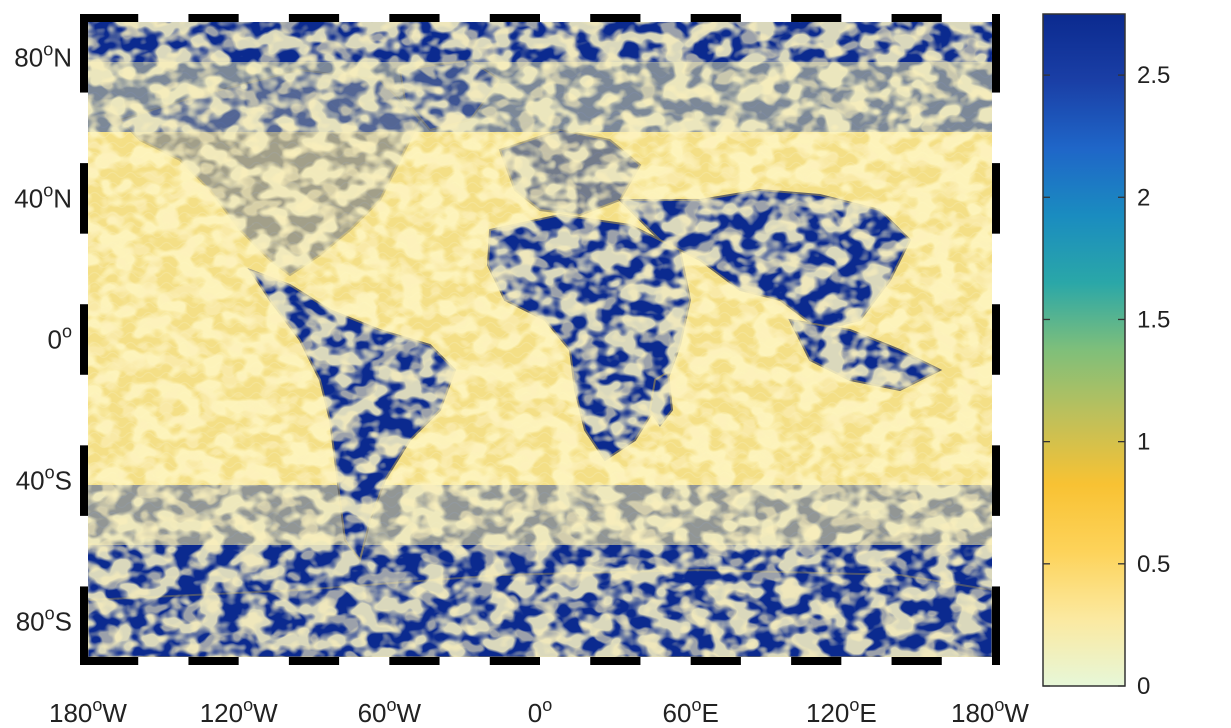 The height and width of the screenshot is (728, 1231). What do you see at coordinates (1153, 564) in the screenshot?
I see `colorbar-tick-label: 0.5` at bounding box center [1153, 564].